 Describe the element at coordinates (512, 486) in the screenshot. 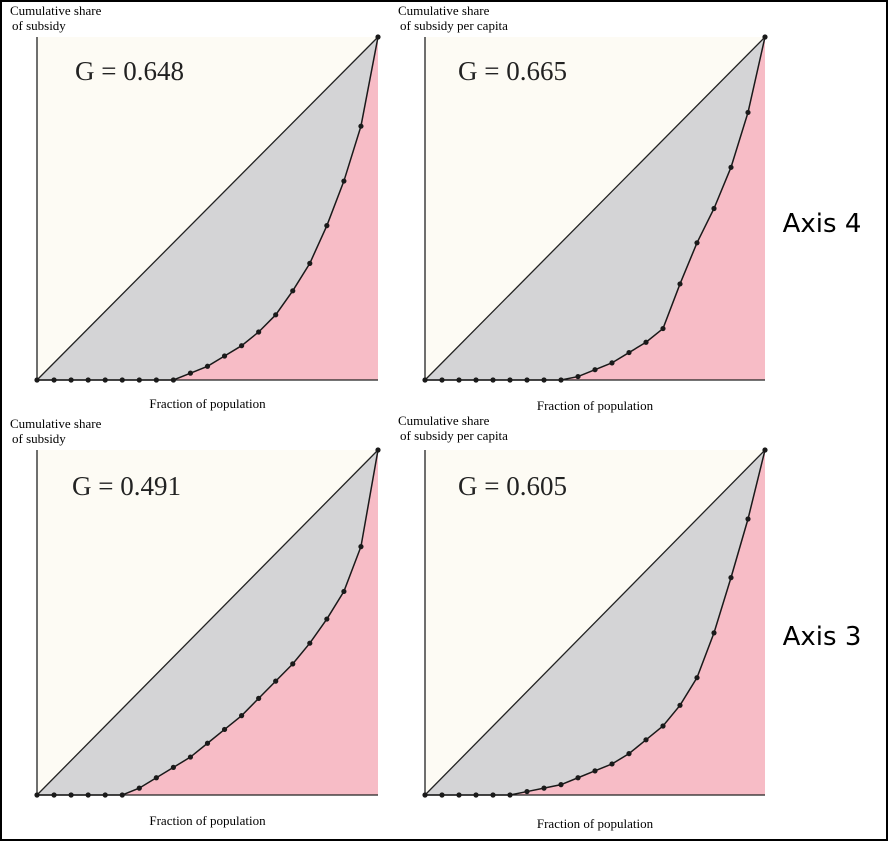

I see `gini-annotation: G = 0.605` at that location.